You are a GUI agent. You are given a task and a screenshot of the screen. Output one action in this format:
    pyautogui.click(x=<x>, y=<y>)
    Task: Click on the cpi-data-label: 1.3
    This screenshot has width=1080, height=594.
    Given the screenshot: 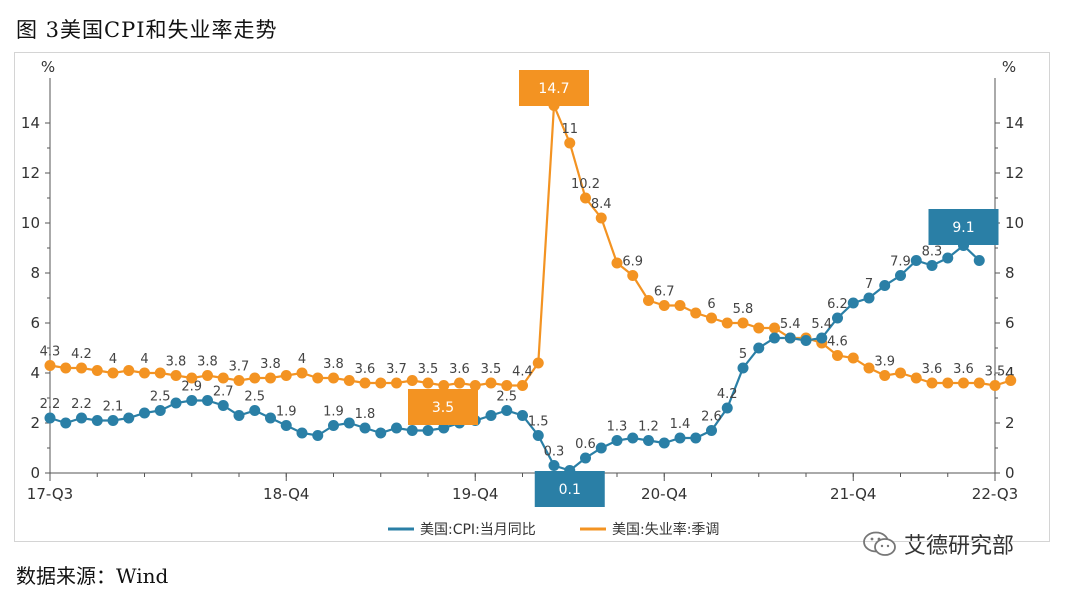 What is the action you would take?
    pyautogui.click(x=617, y=427)
    